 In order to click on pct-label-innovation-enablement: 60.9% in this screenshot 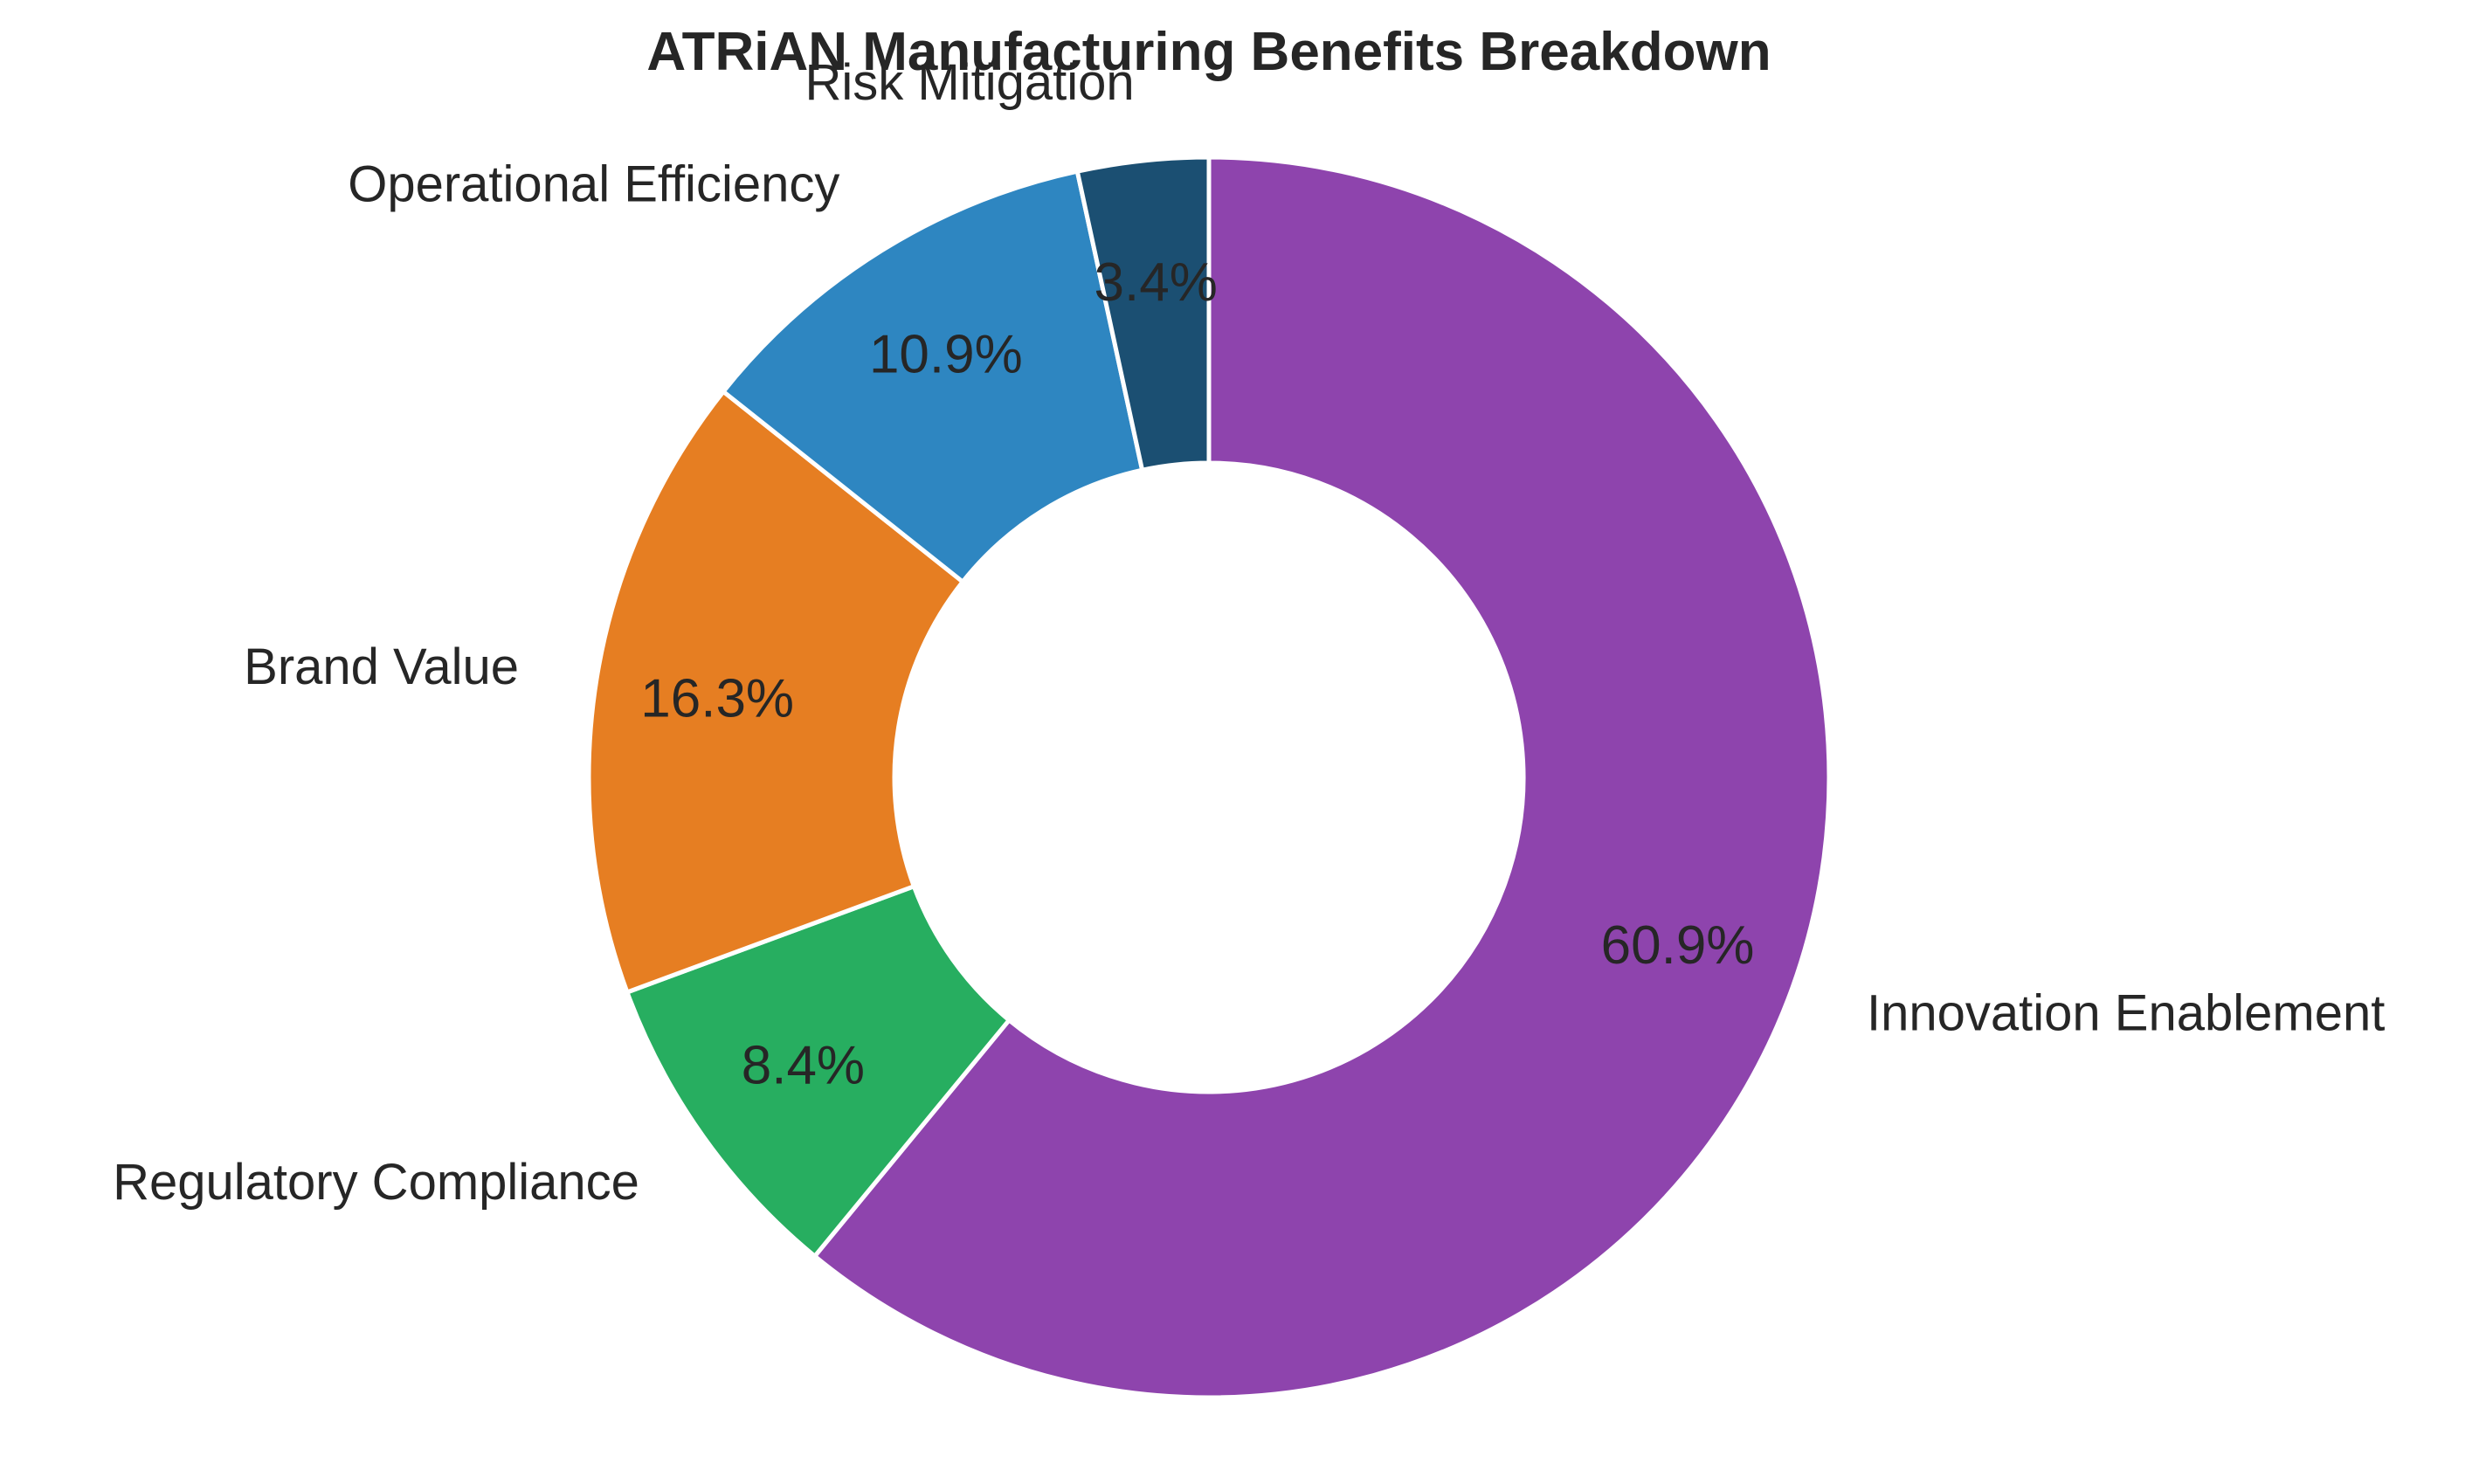, I will do `click(1678, 946)`.